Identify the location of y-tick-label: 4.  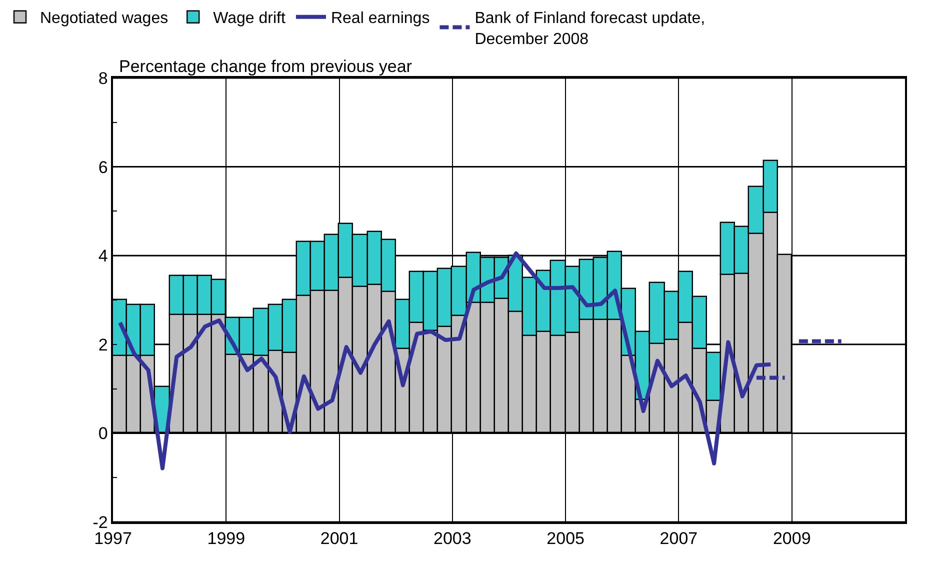
(103, 256).